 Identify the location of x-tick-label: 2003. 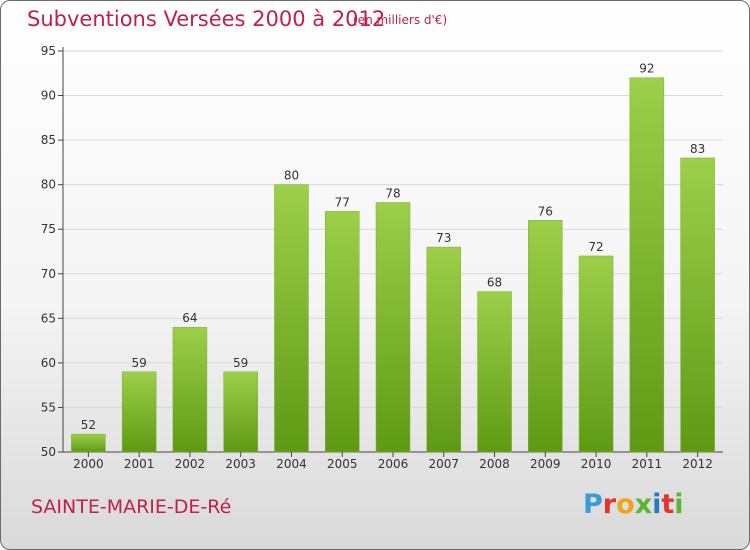
(240, 464).